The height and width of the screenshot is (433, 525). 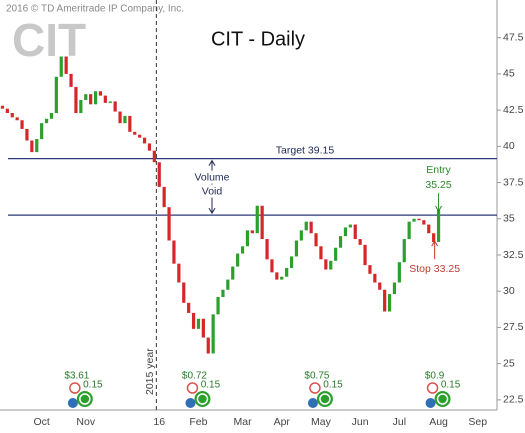 What do you see at coordinates (509, 219) in the screenshot?
I see `y-tick-label: 35` at bounding box center [509, 219].